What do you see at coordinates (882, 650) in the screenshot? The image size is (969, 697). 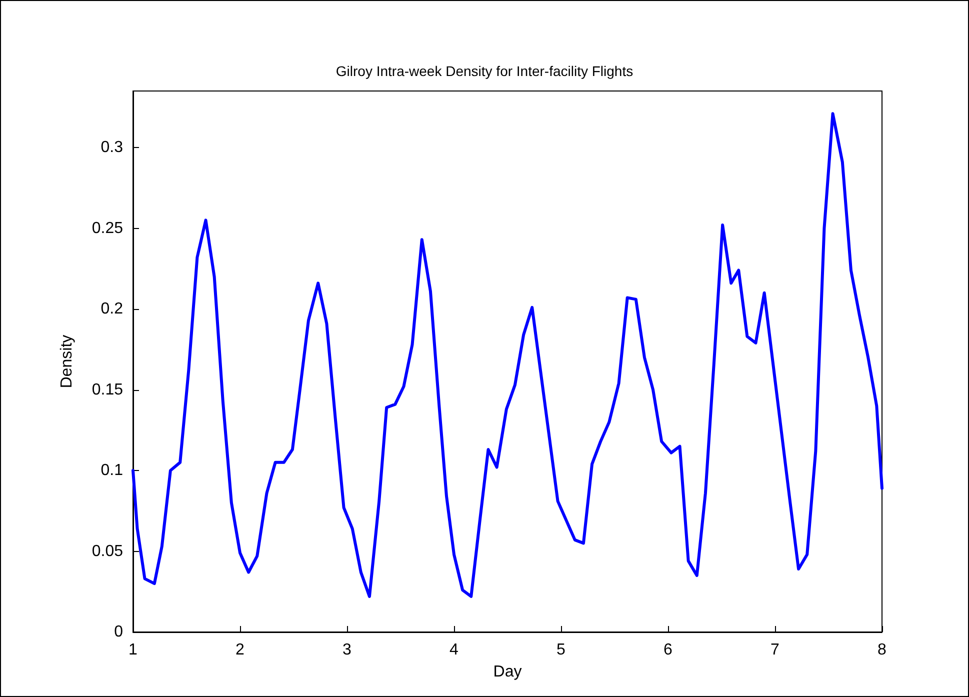 I see `x-tick-label: 8` at bounding box center [882, 650].